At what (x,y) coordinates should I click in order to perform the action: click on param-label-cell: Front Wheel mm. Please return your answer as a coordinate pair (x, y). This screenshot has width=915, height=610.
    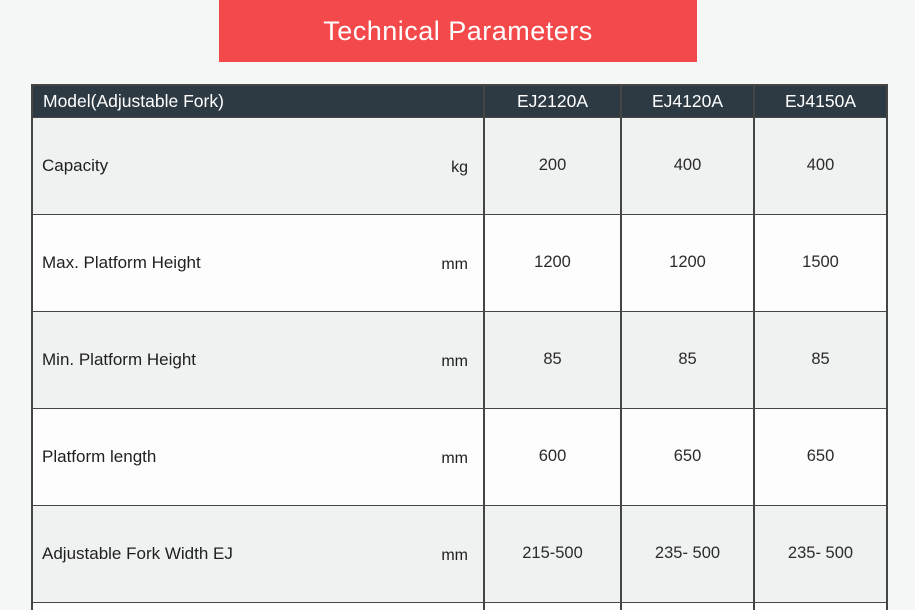
    Looking at the image, I should click on (258, 605).